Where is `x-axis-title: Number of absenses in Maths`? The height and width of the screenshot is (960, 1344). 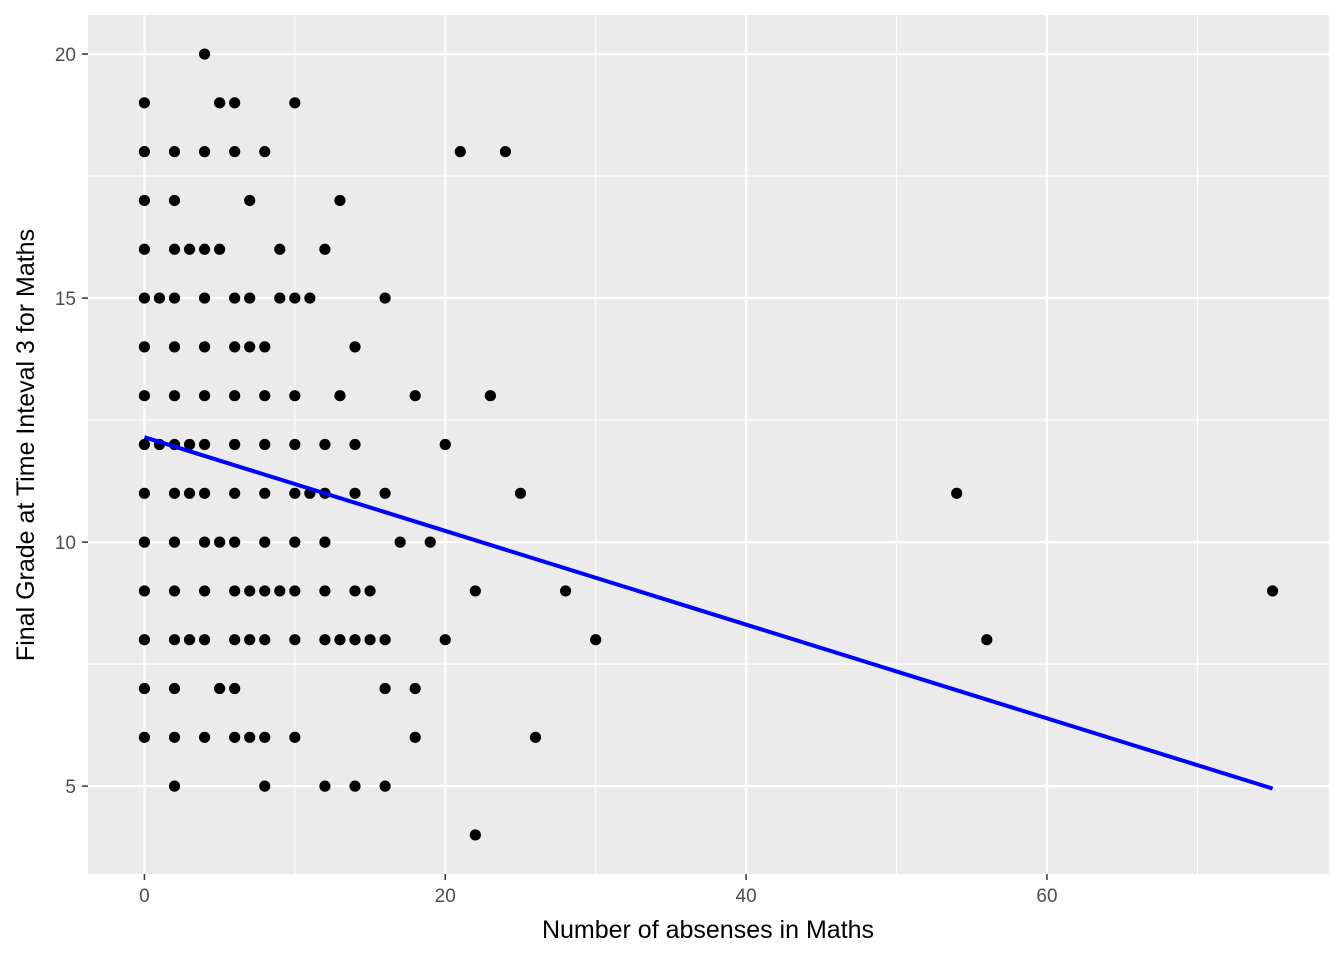 x-axis-title: Number of absenses in Maths is located at coordinates (708, 930).